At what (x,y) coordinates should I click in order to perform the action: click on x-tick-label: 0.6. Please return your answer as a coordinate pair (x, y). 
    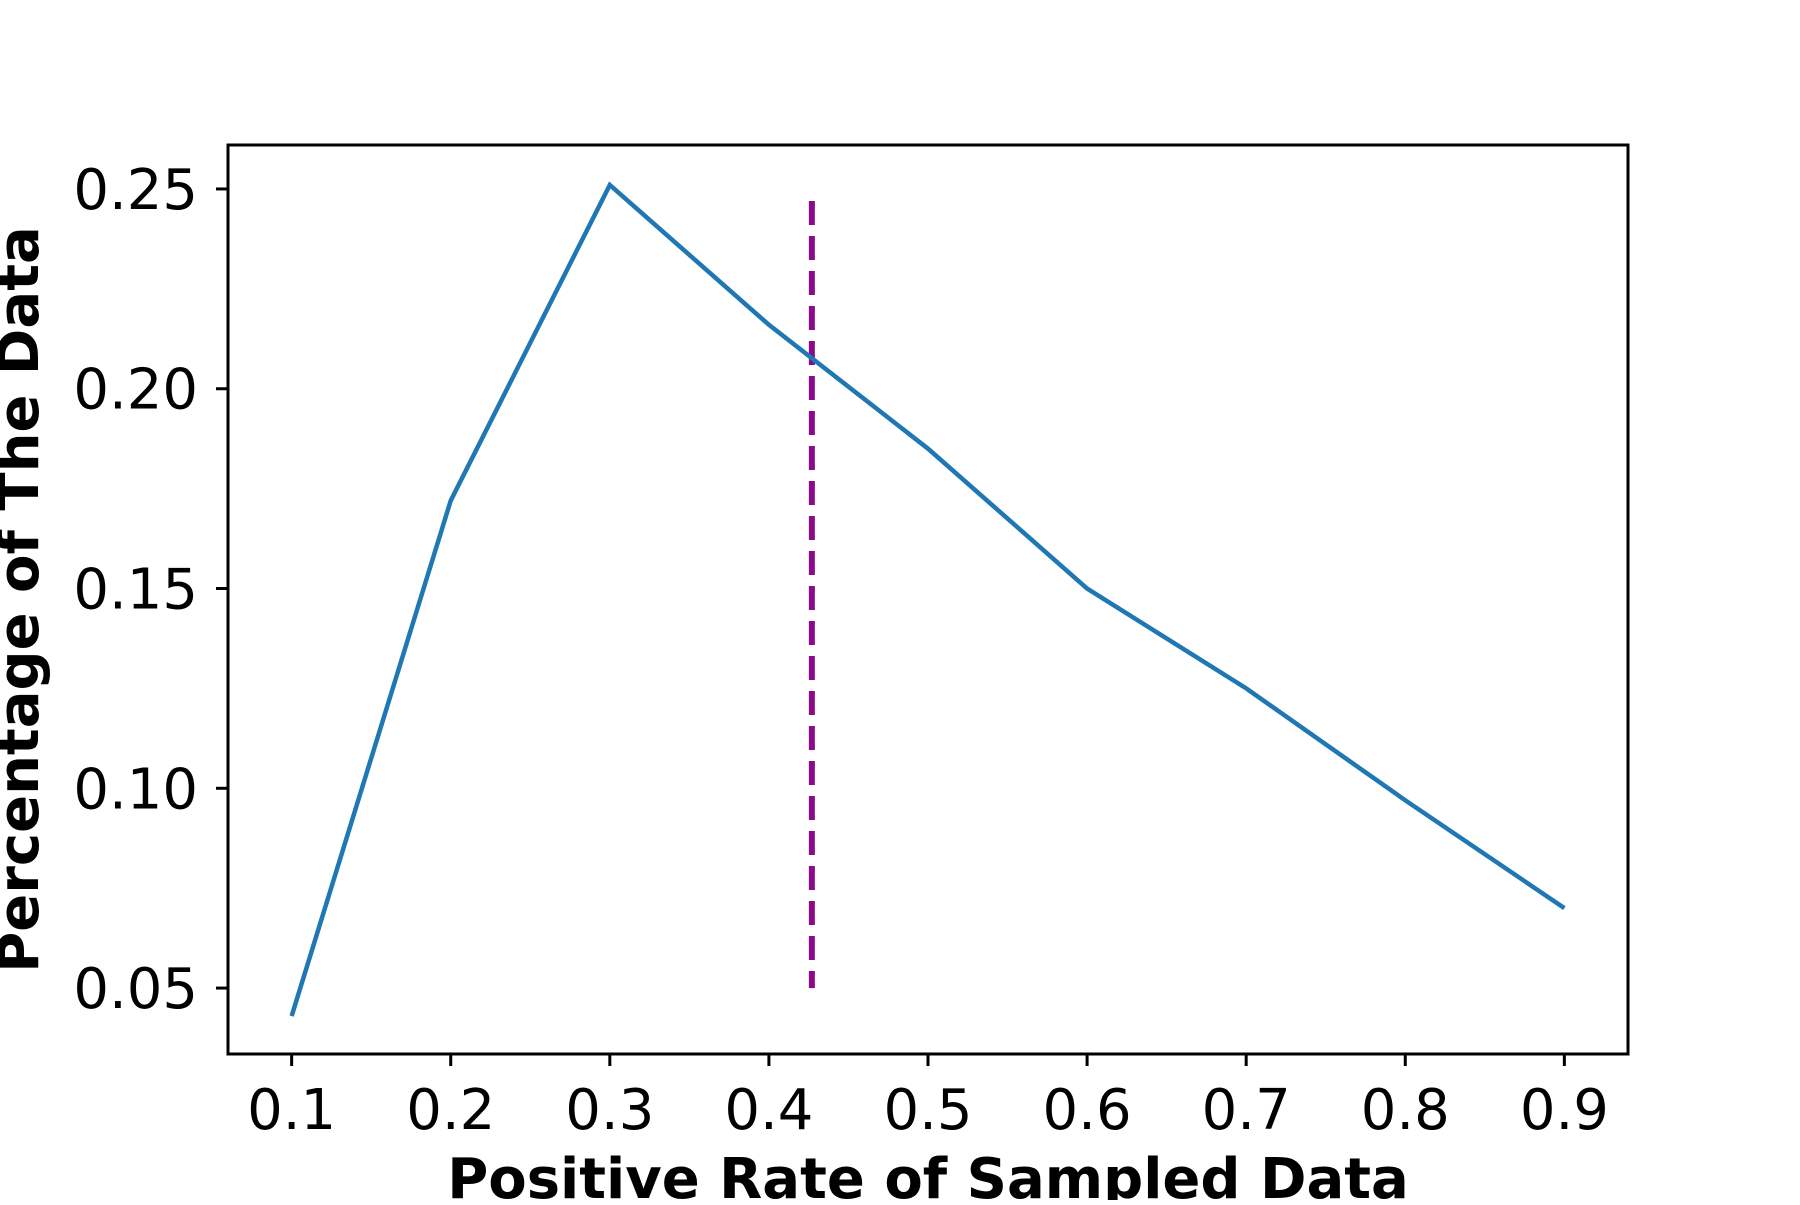
    Looking at the image, I should click on (1087, 1110).